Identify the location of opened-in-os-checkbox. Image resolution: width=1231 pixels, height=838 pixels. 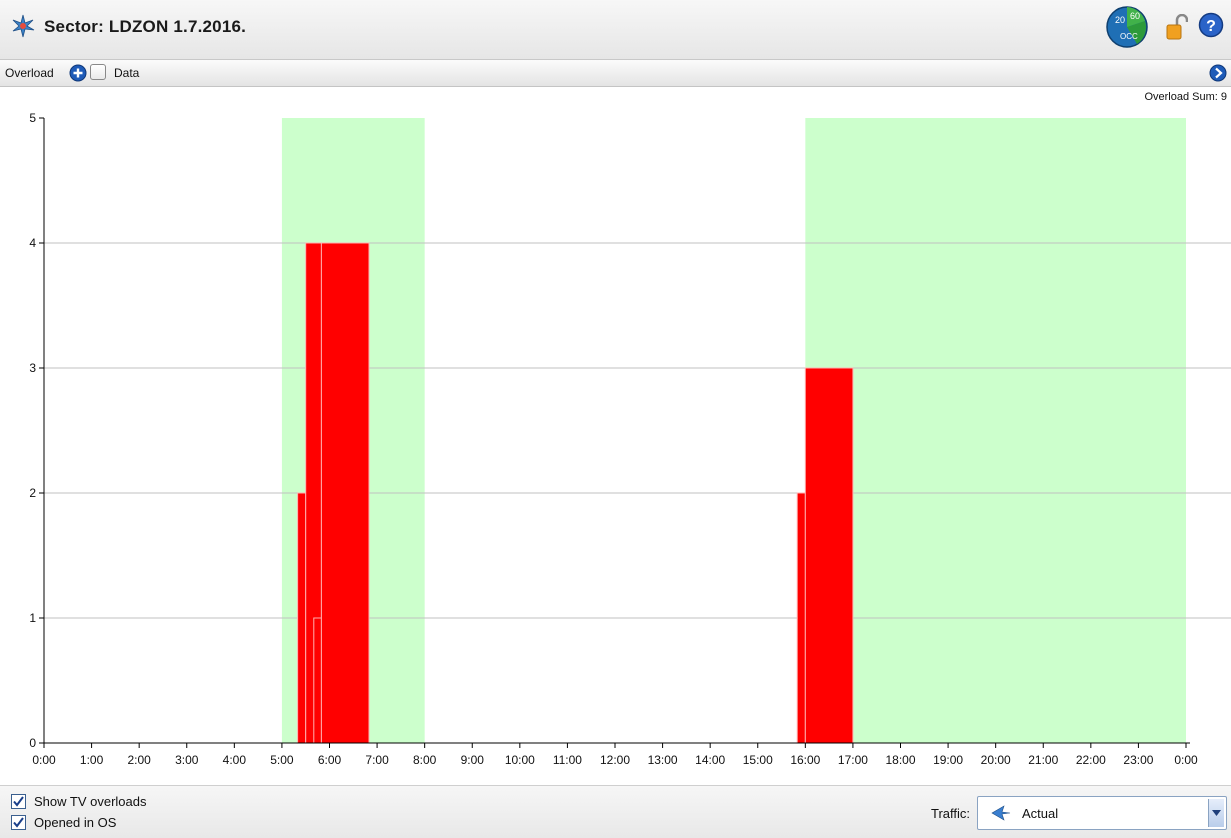
(18, 822).